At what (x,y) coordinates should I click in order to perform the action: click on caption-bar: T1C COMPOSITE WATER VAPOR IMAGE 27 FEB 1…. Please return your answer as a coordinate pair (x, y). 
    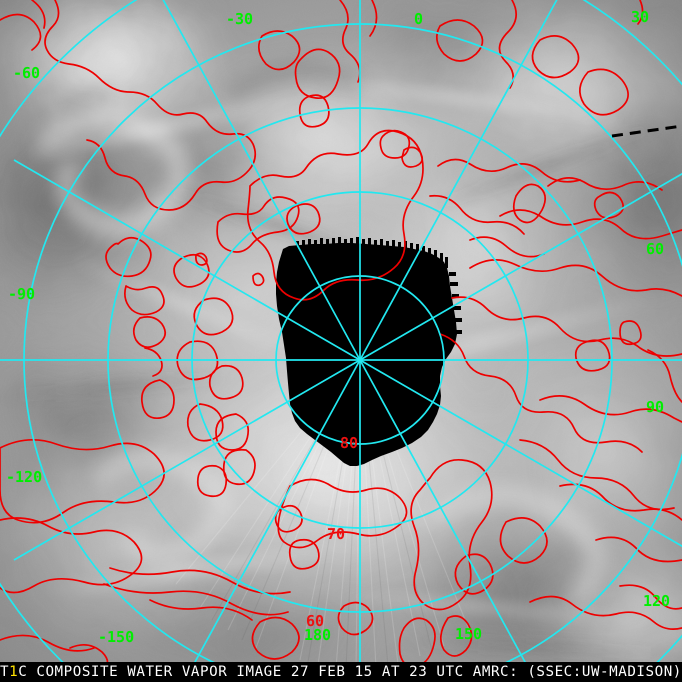
    Looking at the image, I should click on (341, 672).